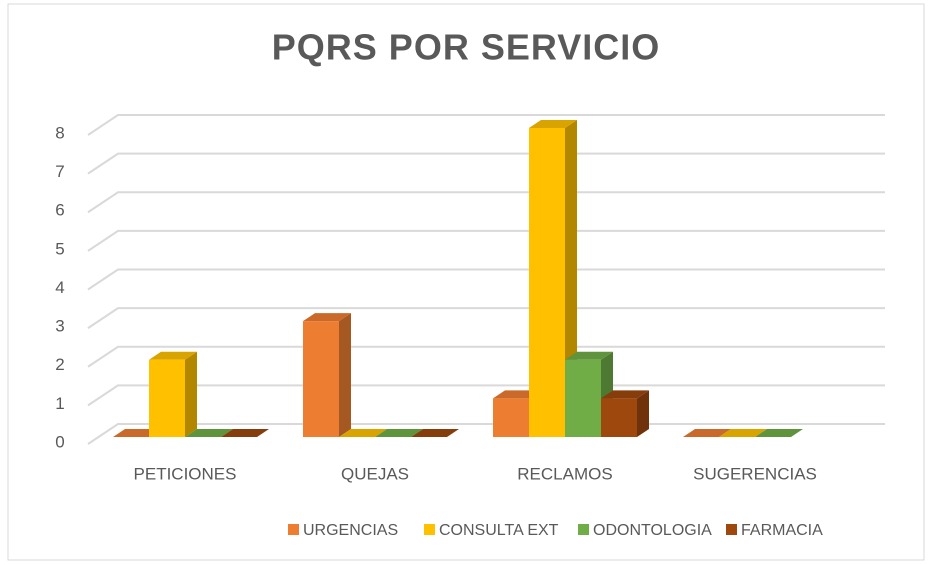 The width and height of the screenshot is (932, 565). What do you see at coordinates (564, 473) in the screenshot?
I see `x-tick-label: RECLAMOS` at bounding box center [564, 473].